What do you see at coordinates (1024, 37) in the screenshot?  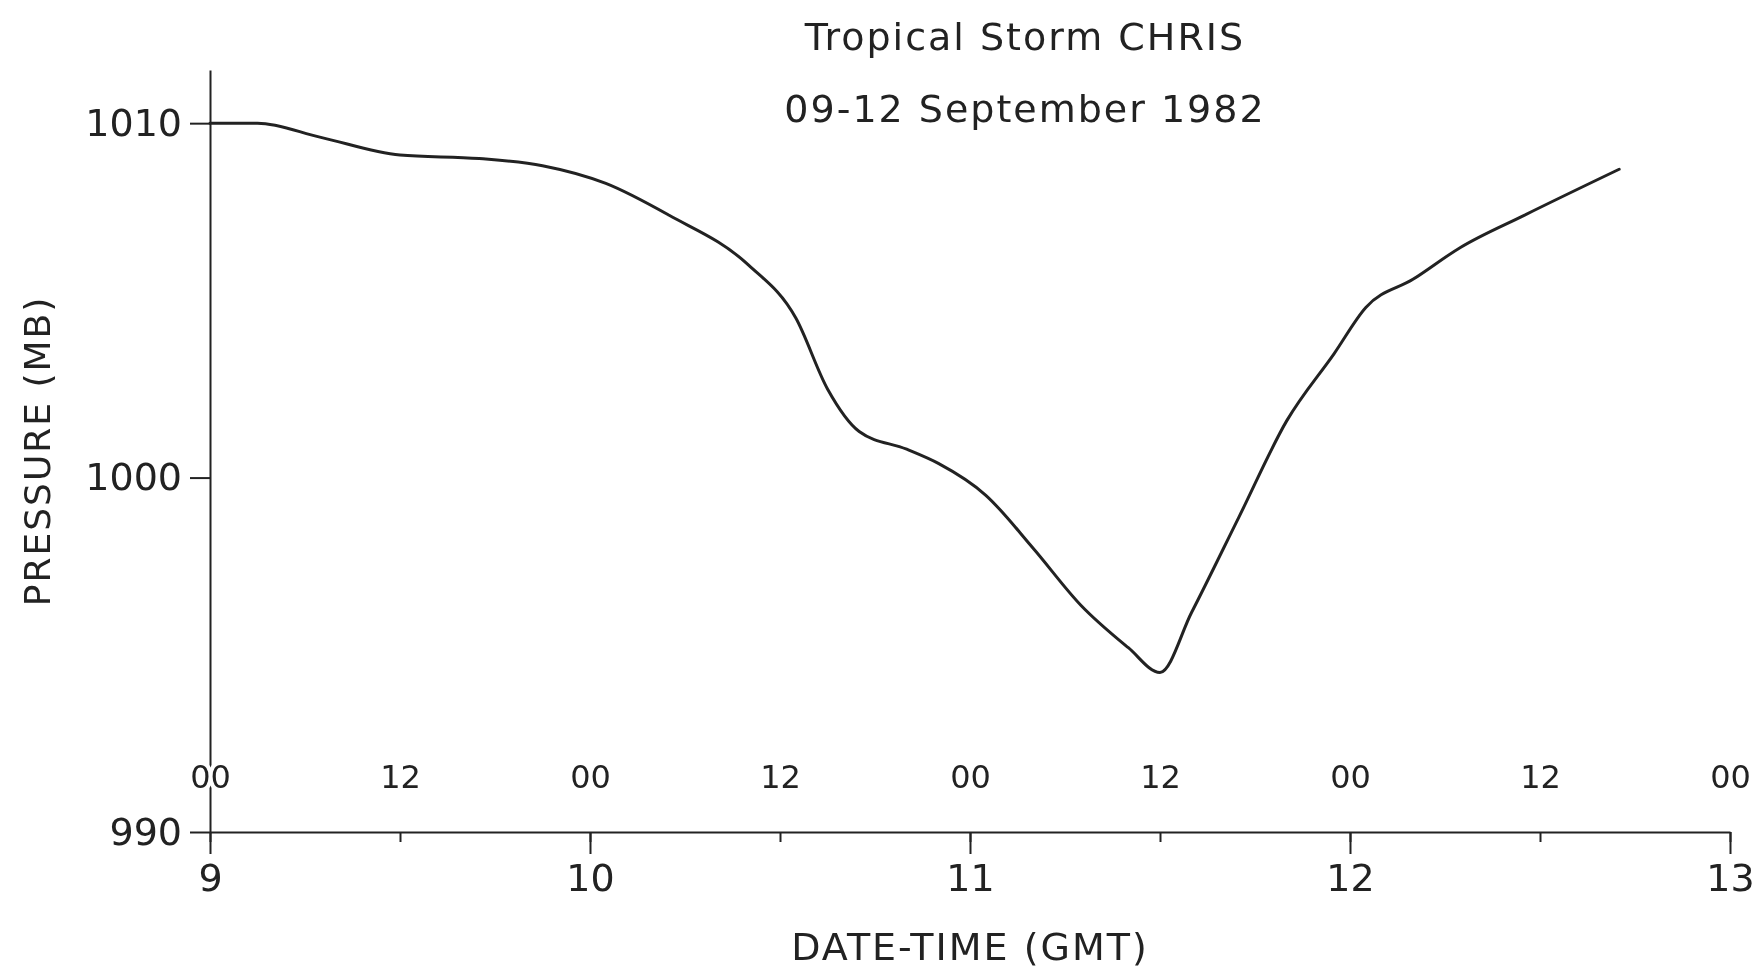 I see `chart-title: Tropical Storm CHRIS` at bounding box center [1024, 37].